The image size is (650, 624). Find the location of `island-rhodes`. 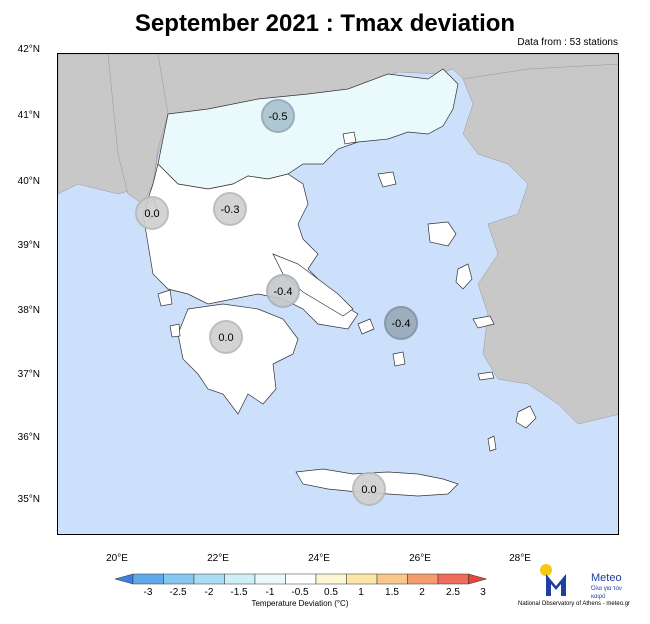

island-rhodes is located at coordinates (526, 417).